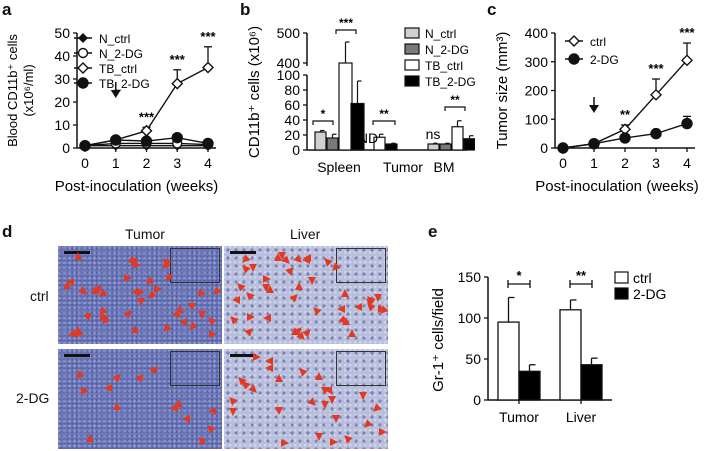 The image size is (717, 451). I want to click on x-tick-label: 4, so click(687, 163).